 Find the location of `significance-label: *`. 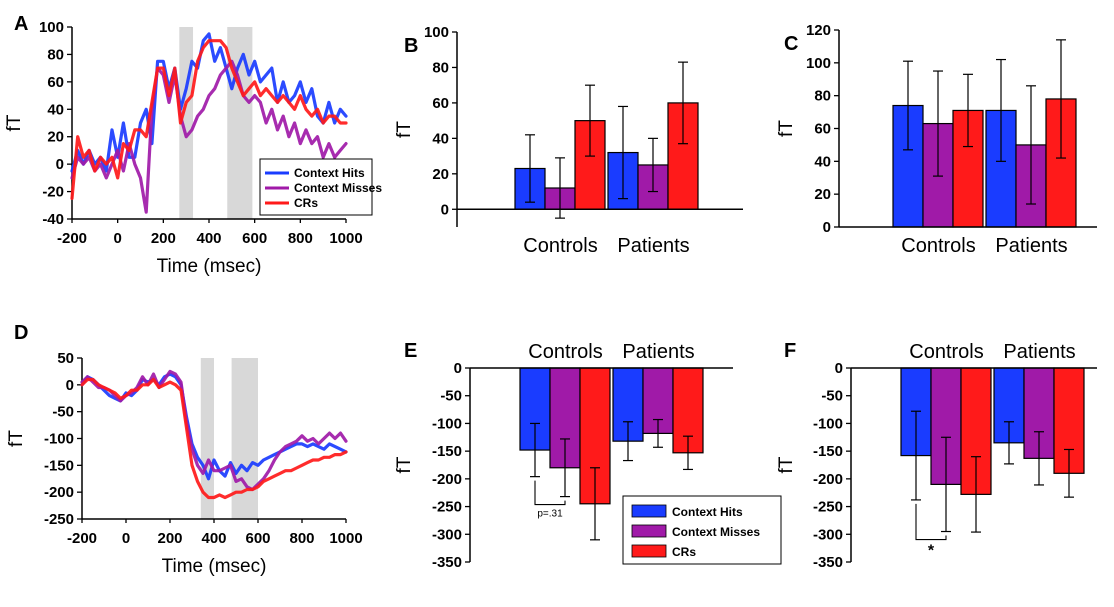

significance-label: * is located at coordinates (931, 551).